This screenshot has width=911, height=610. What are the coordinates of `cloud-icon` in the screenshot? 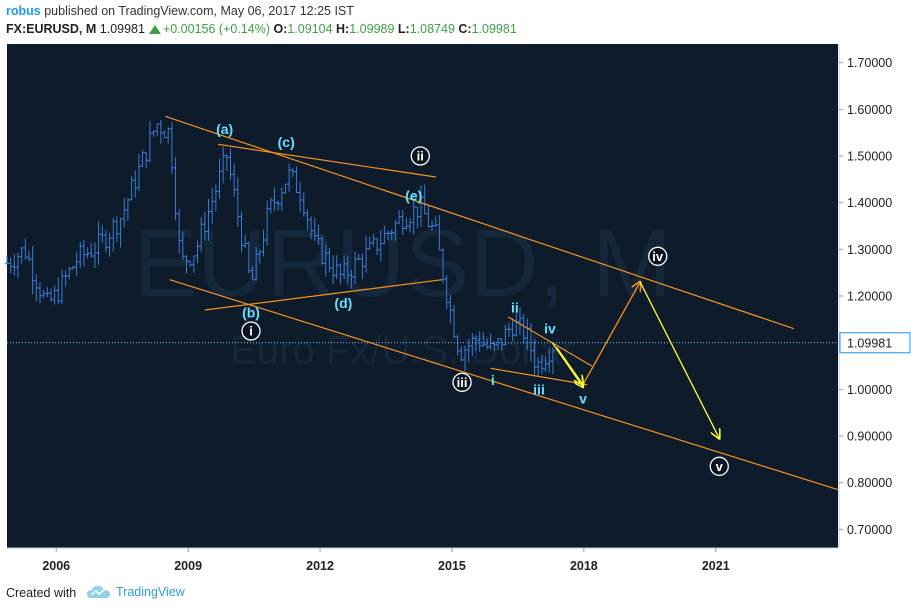 It's located at (98, 592).